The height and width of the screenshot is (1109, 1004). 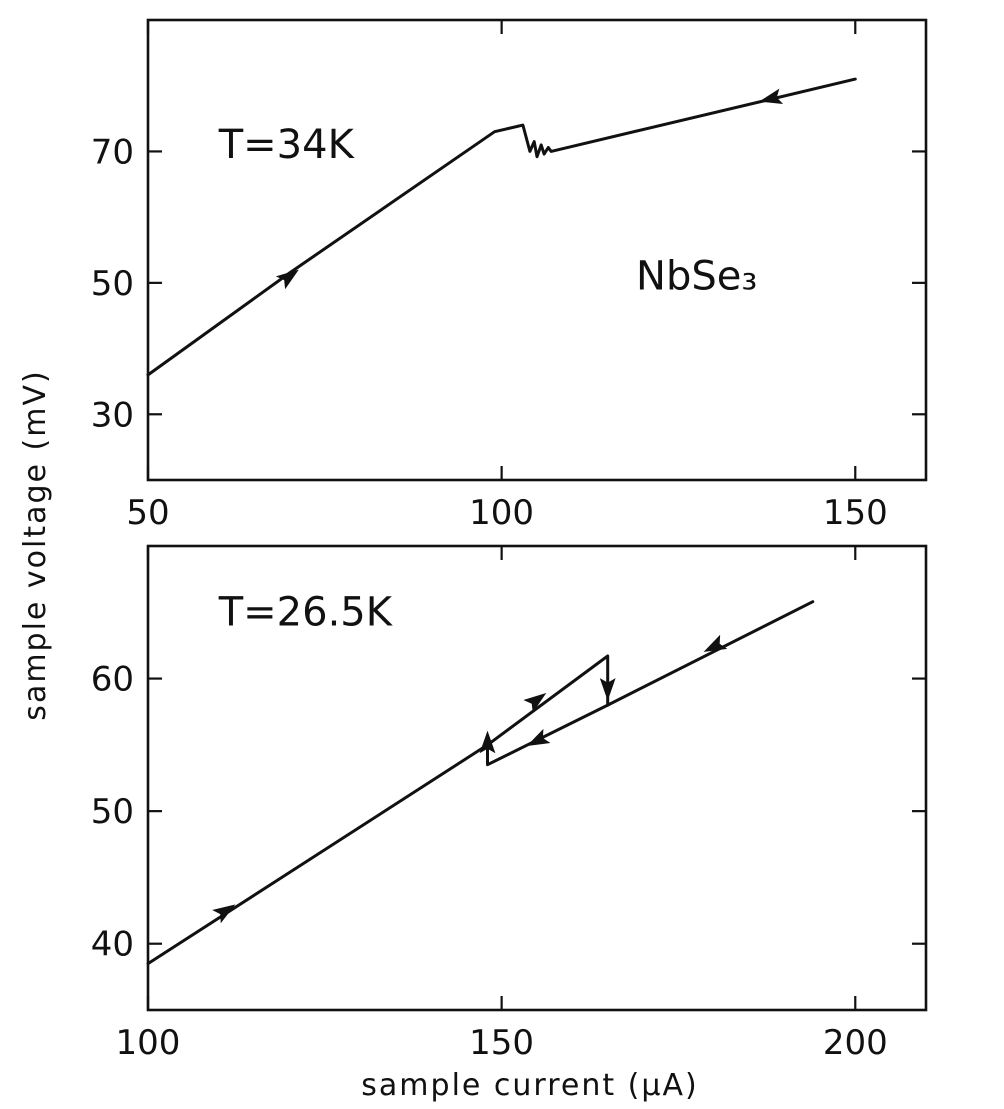 What do you see at coordinates (112, 415) in the screenshot?
I see `y-tick-label: 30` at bounding box center [112, 415].